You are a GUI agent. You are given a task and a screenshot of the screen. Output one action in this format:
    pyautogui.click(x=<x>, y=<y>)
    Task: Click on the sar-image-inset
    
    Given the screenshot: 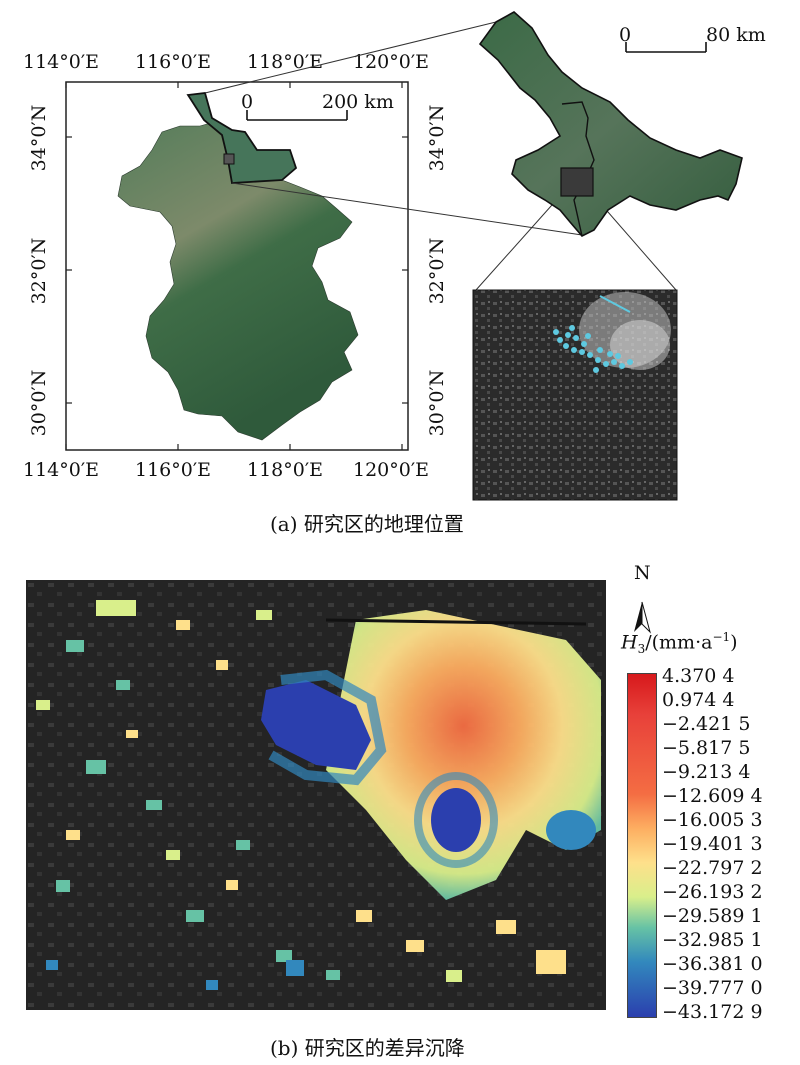 What is the action you would take?
    pyautogui.click(x=575, y=395)
    